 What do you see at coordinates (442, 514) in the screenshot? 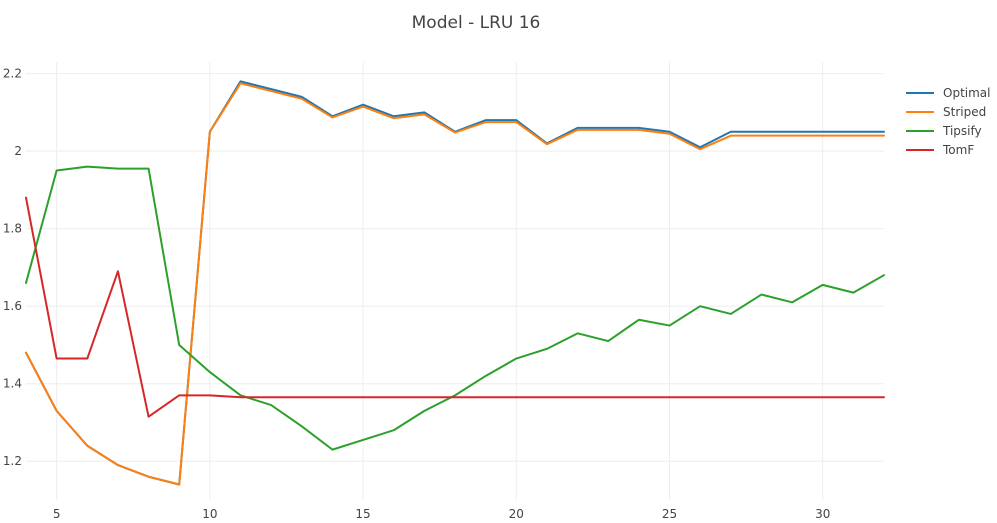
I see `x-axis-ticks: 5 10 15 20 25 30` at bounding box center [442, 514].